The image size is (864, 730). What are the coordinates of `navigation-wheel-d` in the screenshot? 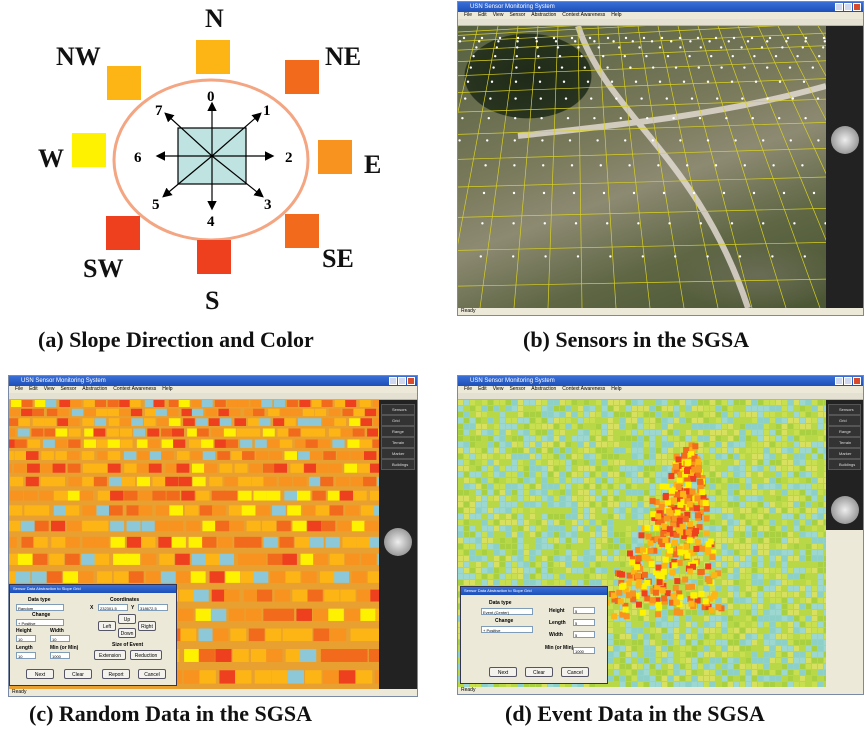 It's located at (845, 510).